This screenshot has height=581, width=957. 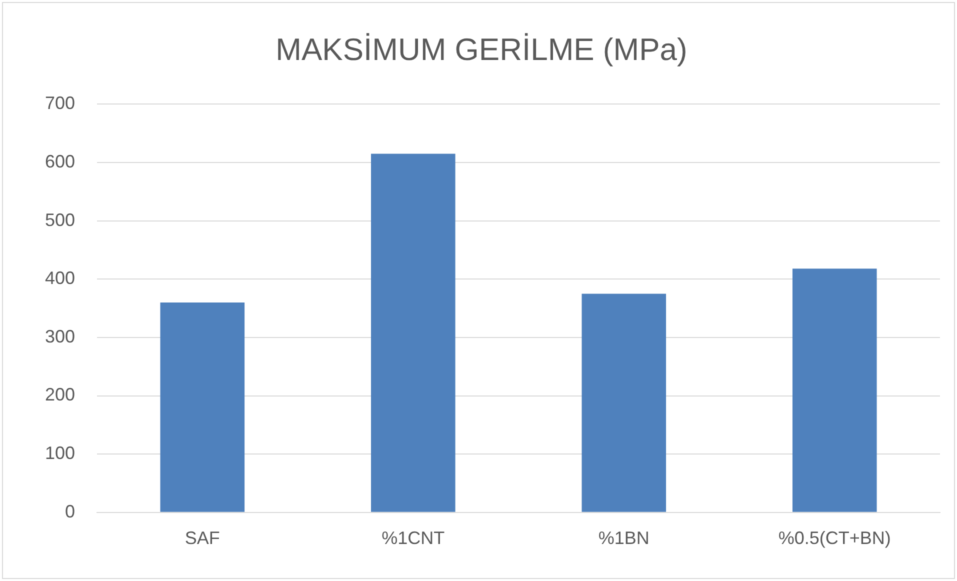 What do you see at coordinates (482, 50) in the screenshot?
I see `chart-title: MAKSİMUM GERİLME (MPa)` at bounding box center [482, 50].